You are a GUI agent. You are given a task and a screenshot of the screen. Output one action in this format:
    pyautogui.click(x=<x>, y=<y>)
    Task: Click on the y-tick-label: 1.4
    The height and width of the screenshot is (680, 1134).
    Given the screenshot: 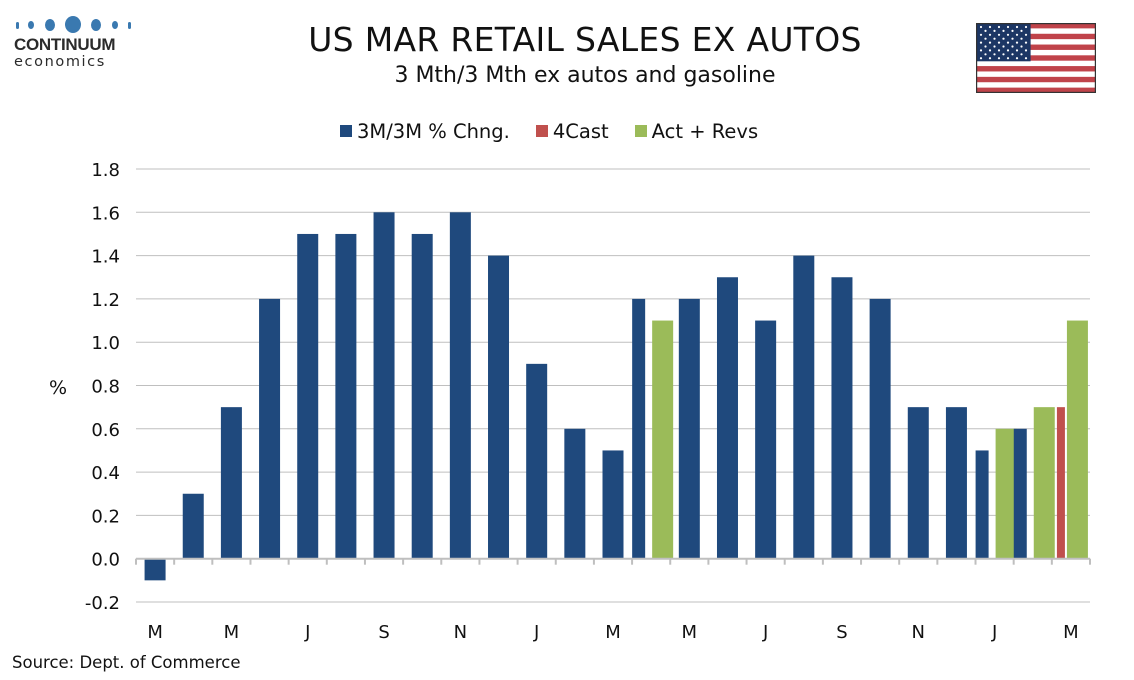 What is the action you would take?
    pyautogui.click(x=105, y=257)
    